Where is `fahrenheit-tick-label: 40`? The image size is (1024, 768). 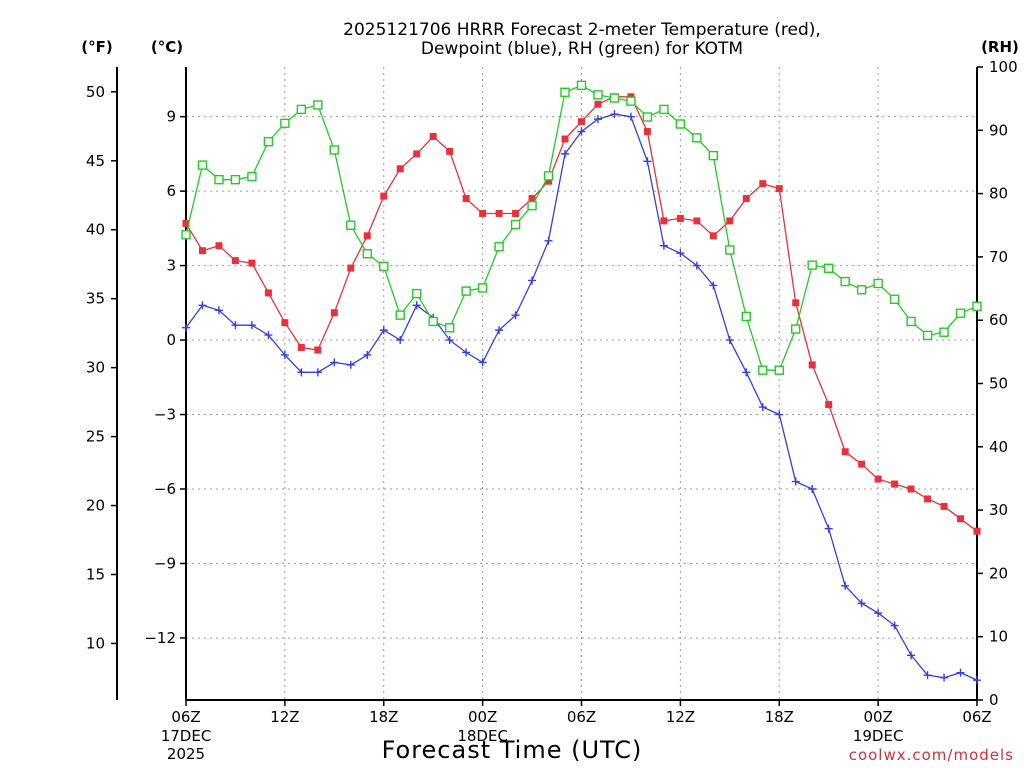 fahrenheit-tick-label: 40 is located at coordinates (95, 230).